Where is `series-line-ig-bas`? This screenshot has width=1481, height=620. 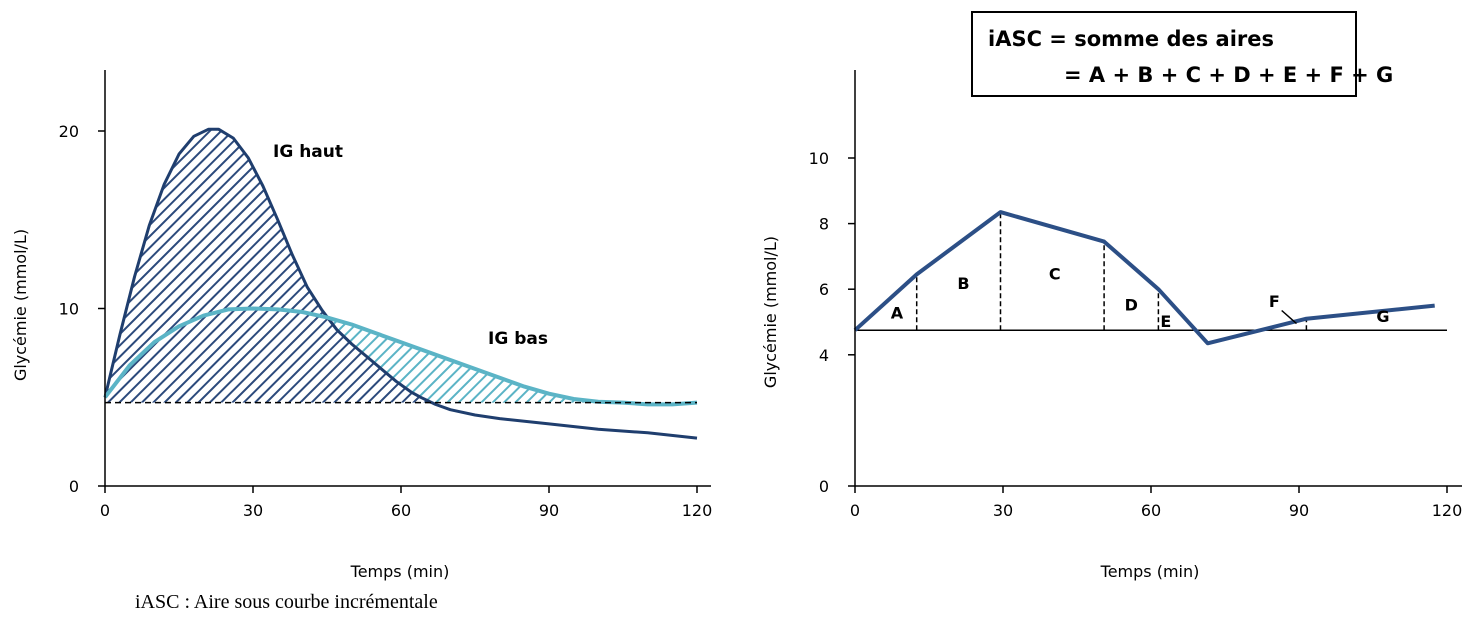
series-line-ig-bas is located at coordinates (400, 356).